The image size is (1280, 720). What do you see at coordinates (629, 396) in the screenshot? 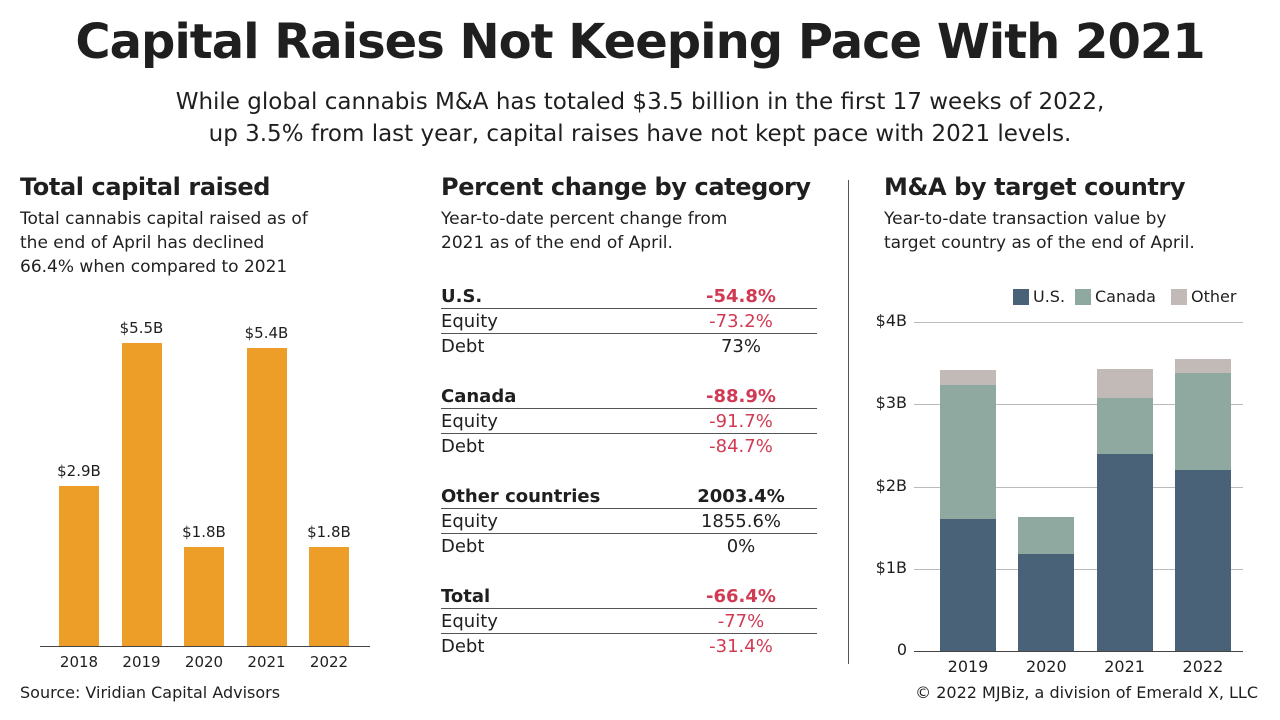
I see `table-row-canada: Canada -88.9%` at bounding box center [629, 396].